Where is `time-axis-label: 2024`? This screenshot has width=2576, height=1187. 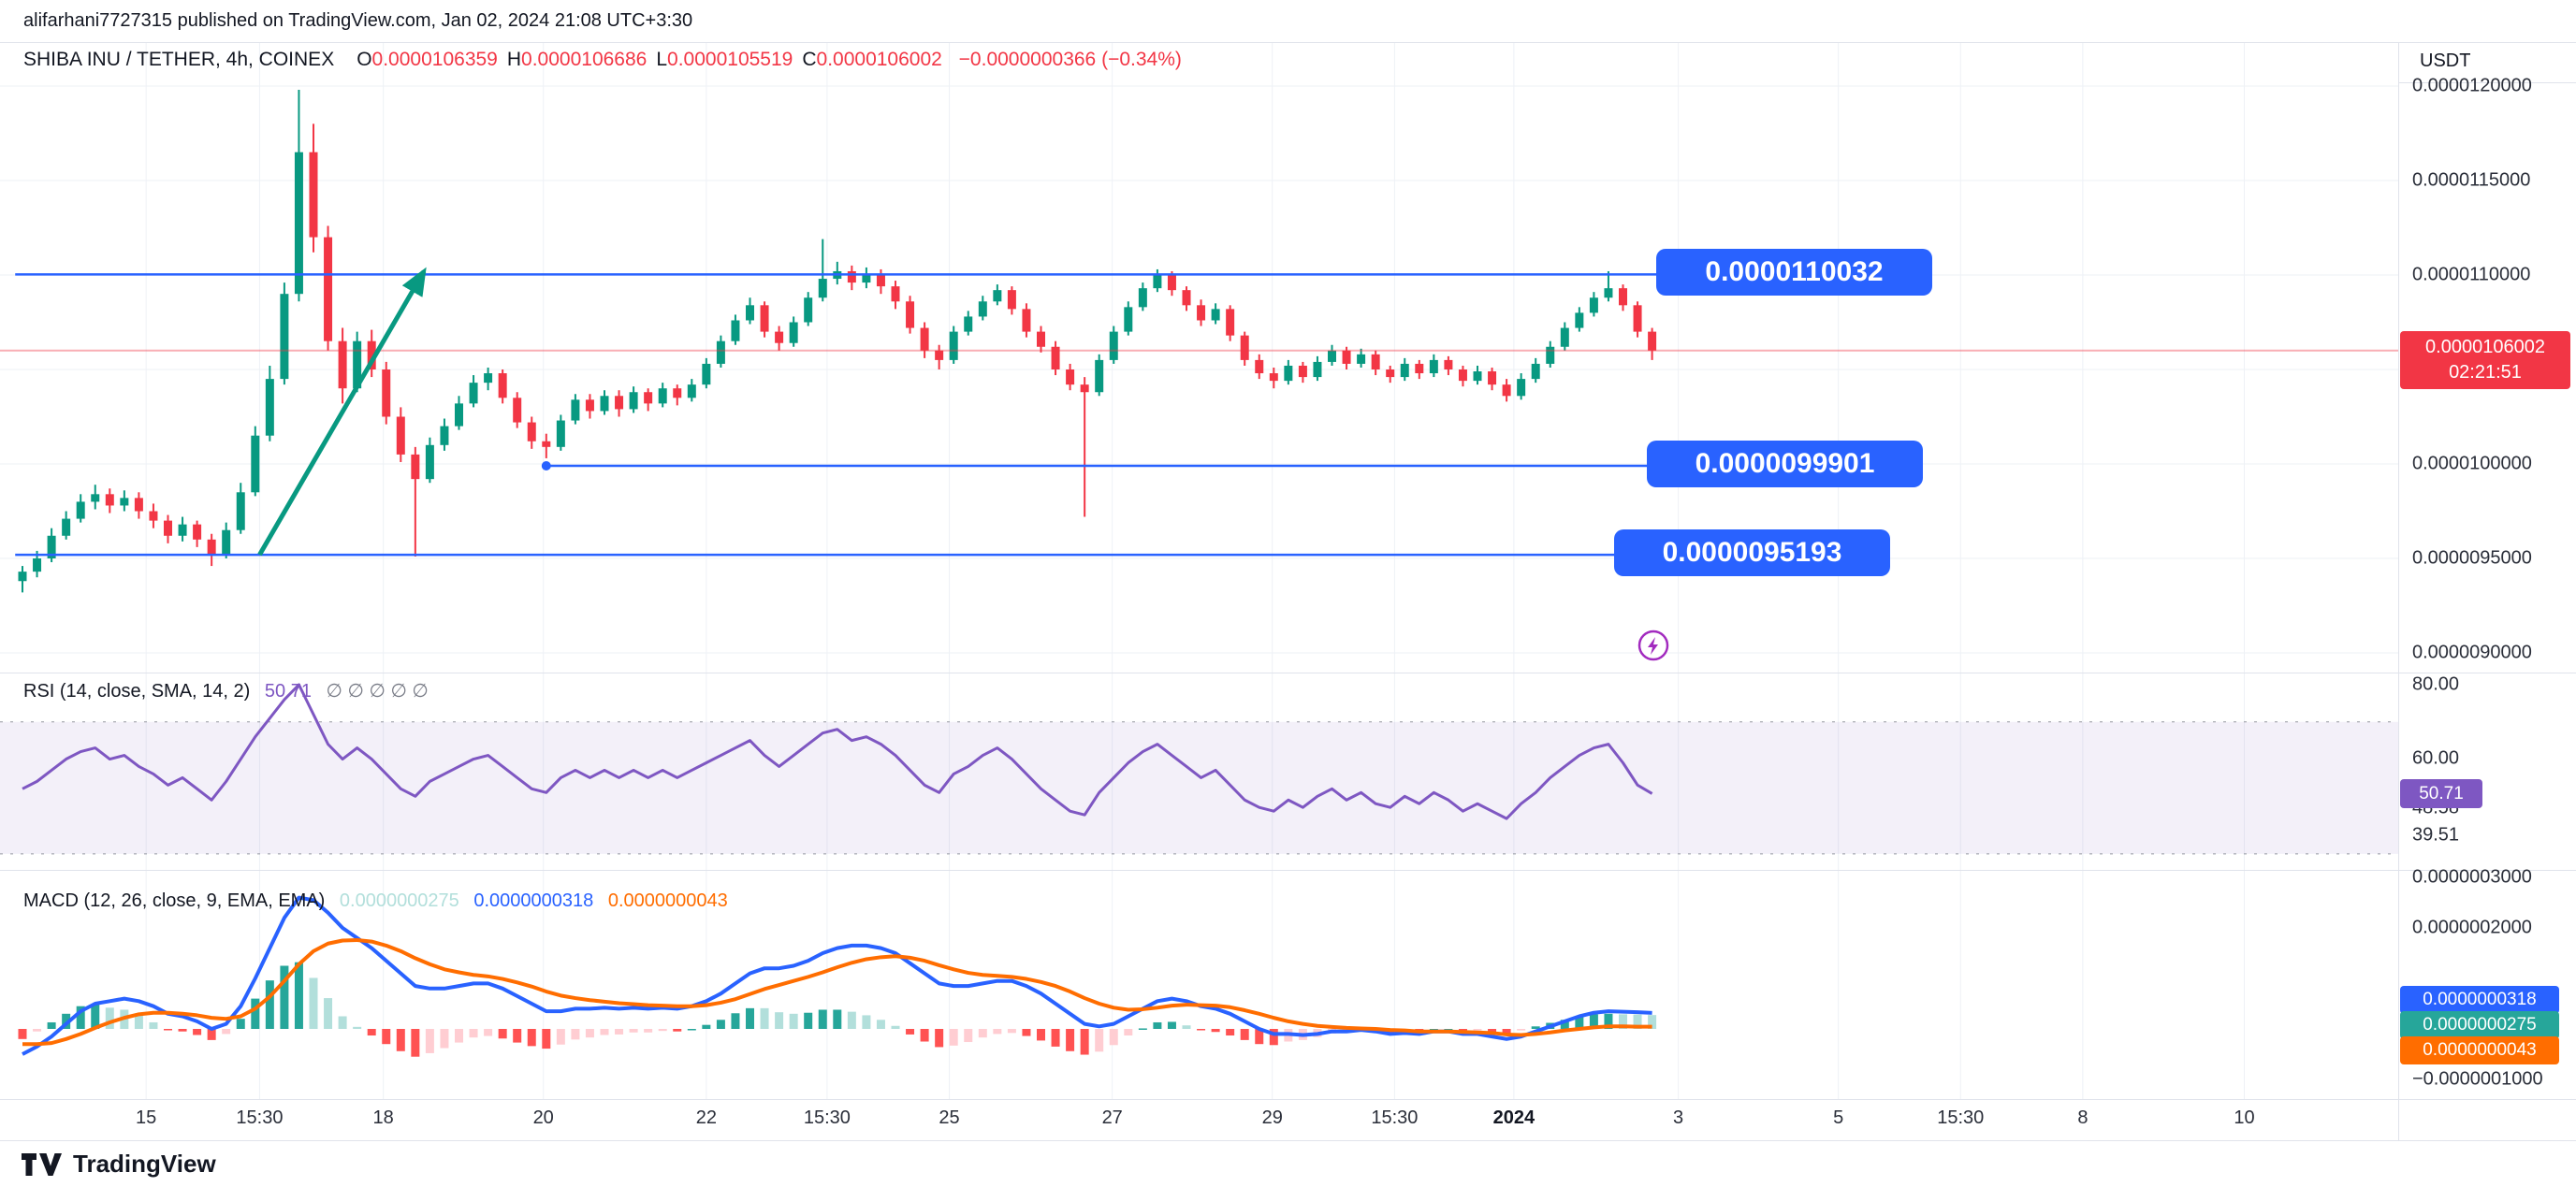
time-axis-label: 2024 is located at coordinates (1513, 1117).